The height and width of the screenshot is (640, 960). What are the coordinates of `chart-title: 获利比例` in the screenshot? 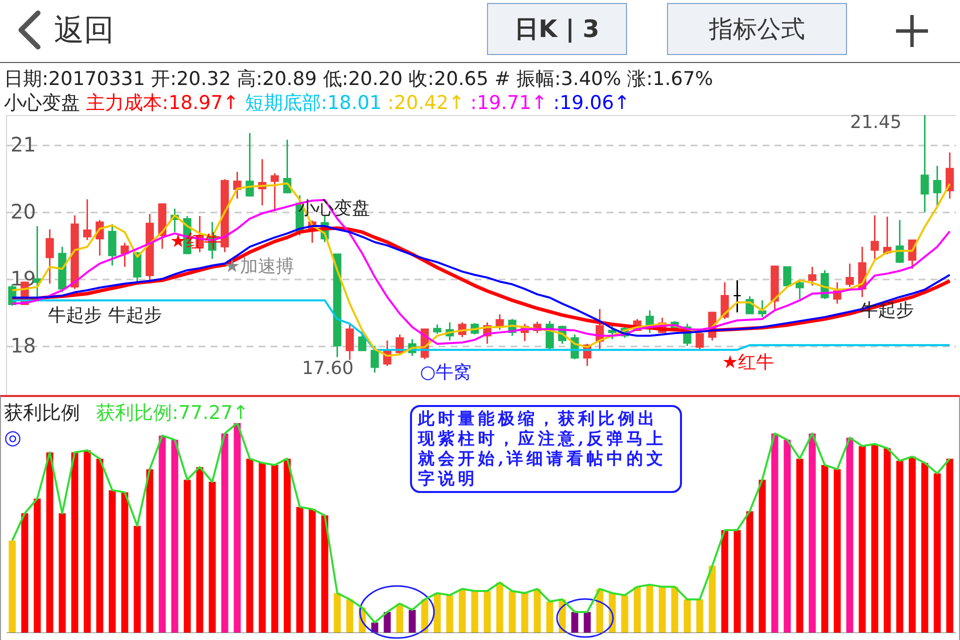 It's located at (42, 413).